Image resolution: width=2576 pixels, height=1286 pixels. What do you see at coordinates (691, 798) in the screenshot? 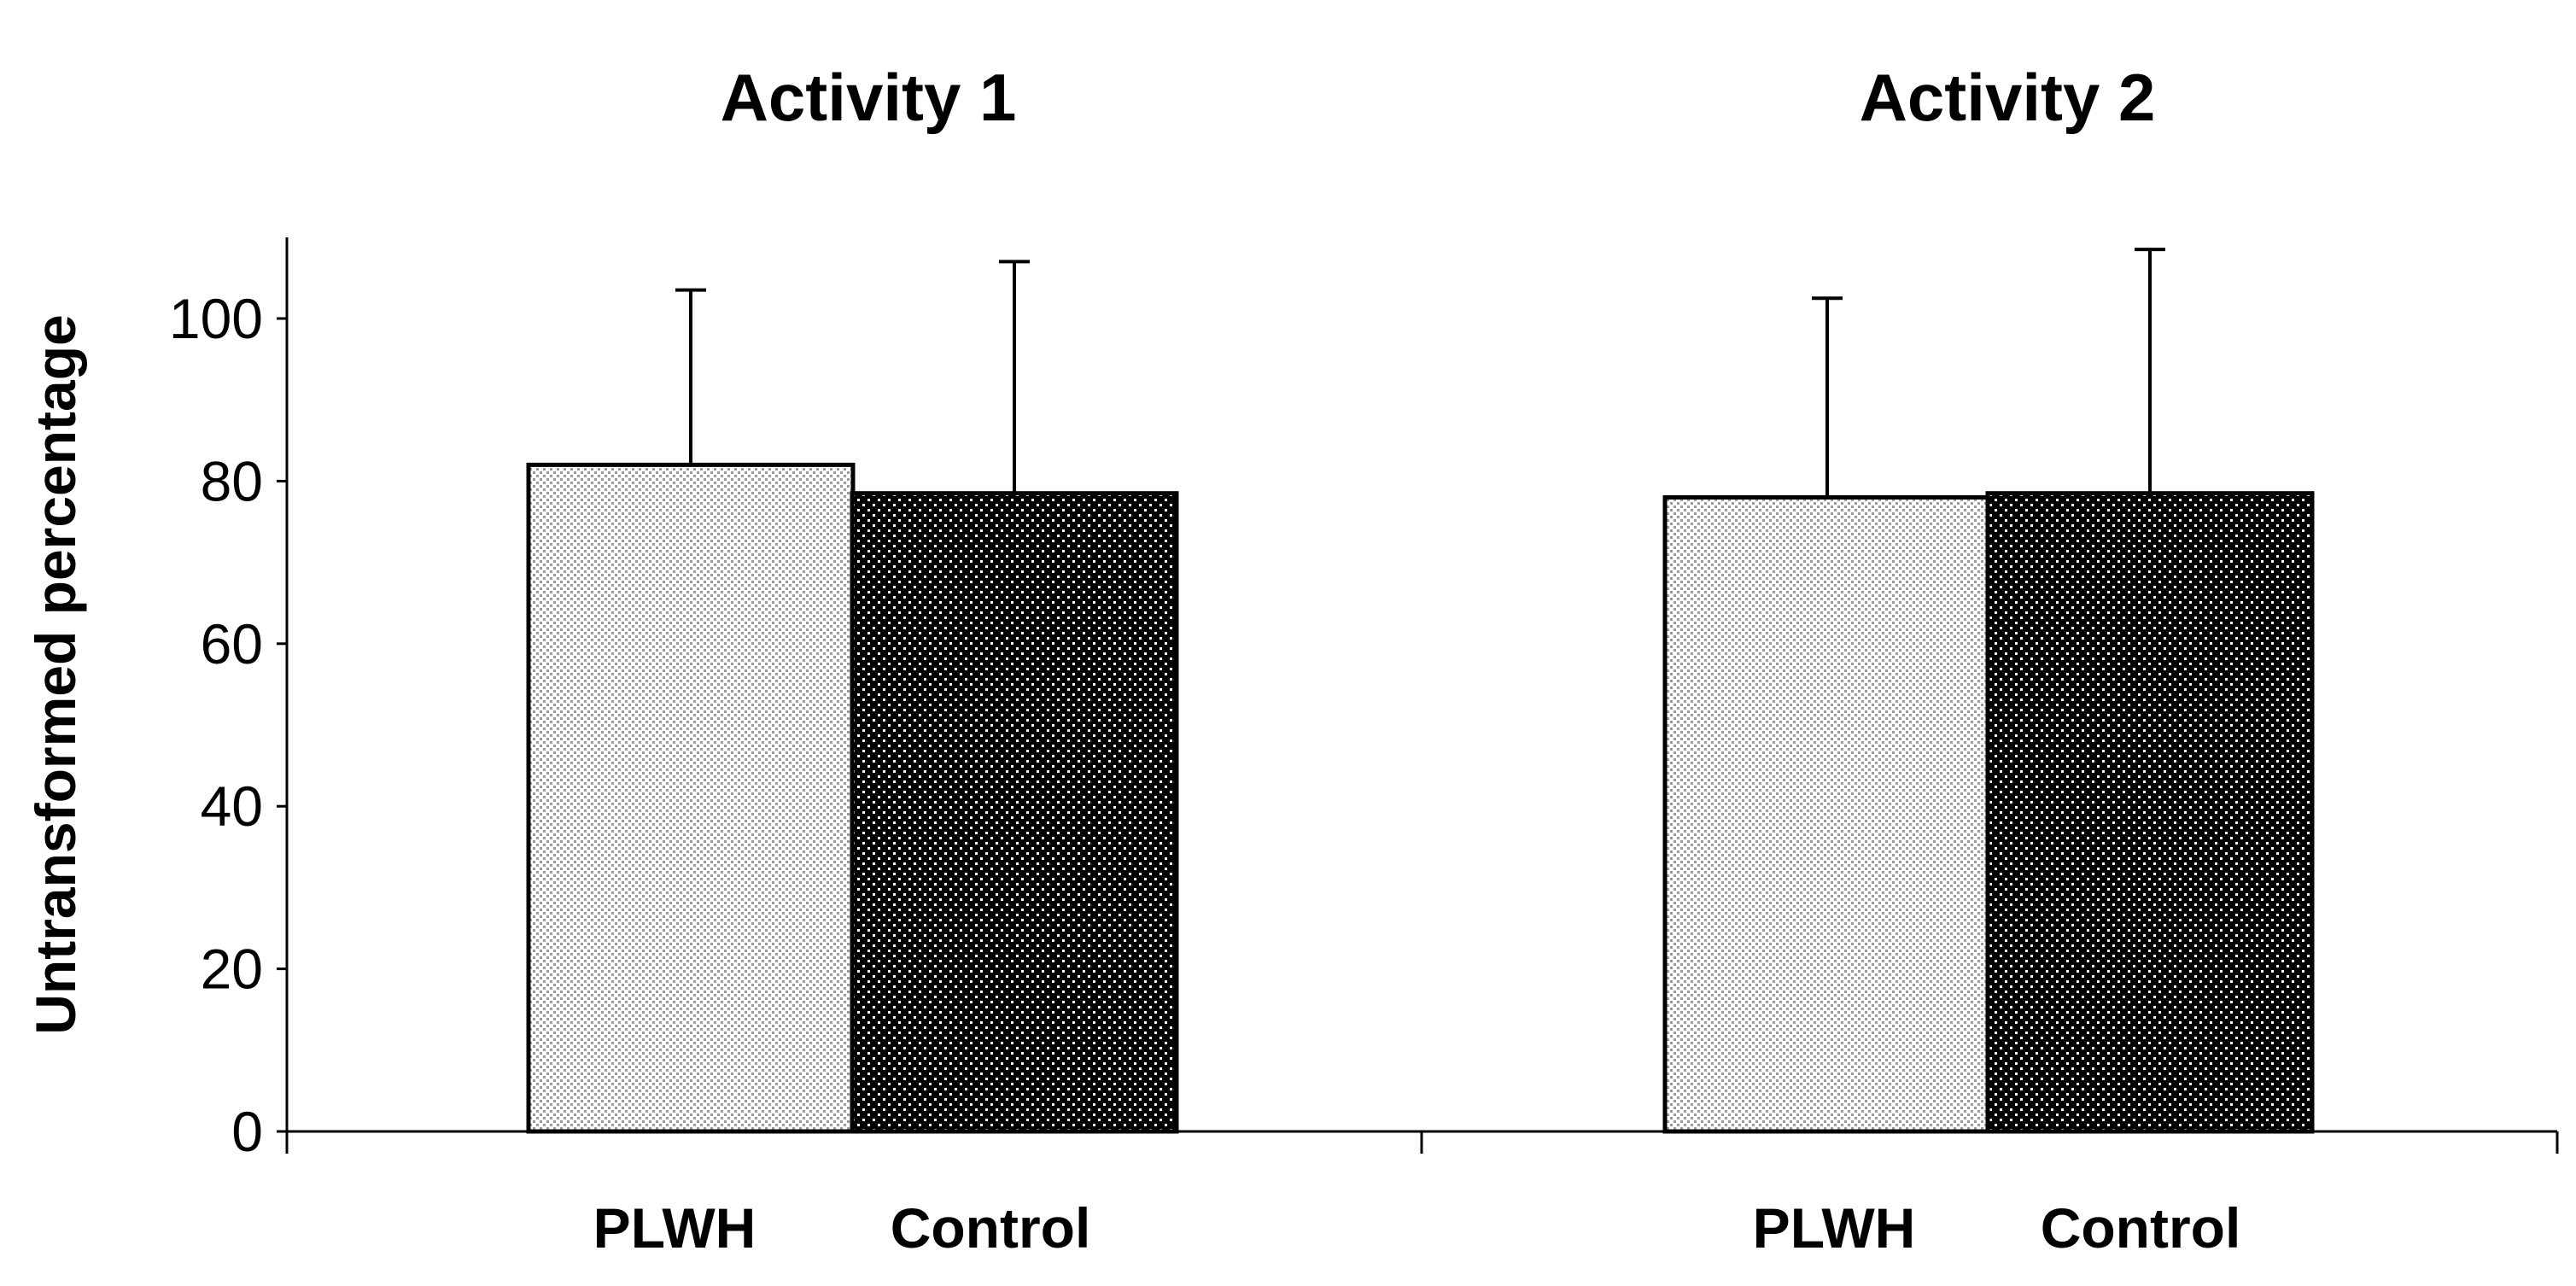
I see `bar-activity-1-plwh` at bounding box center [691, 798].